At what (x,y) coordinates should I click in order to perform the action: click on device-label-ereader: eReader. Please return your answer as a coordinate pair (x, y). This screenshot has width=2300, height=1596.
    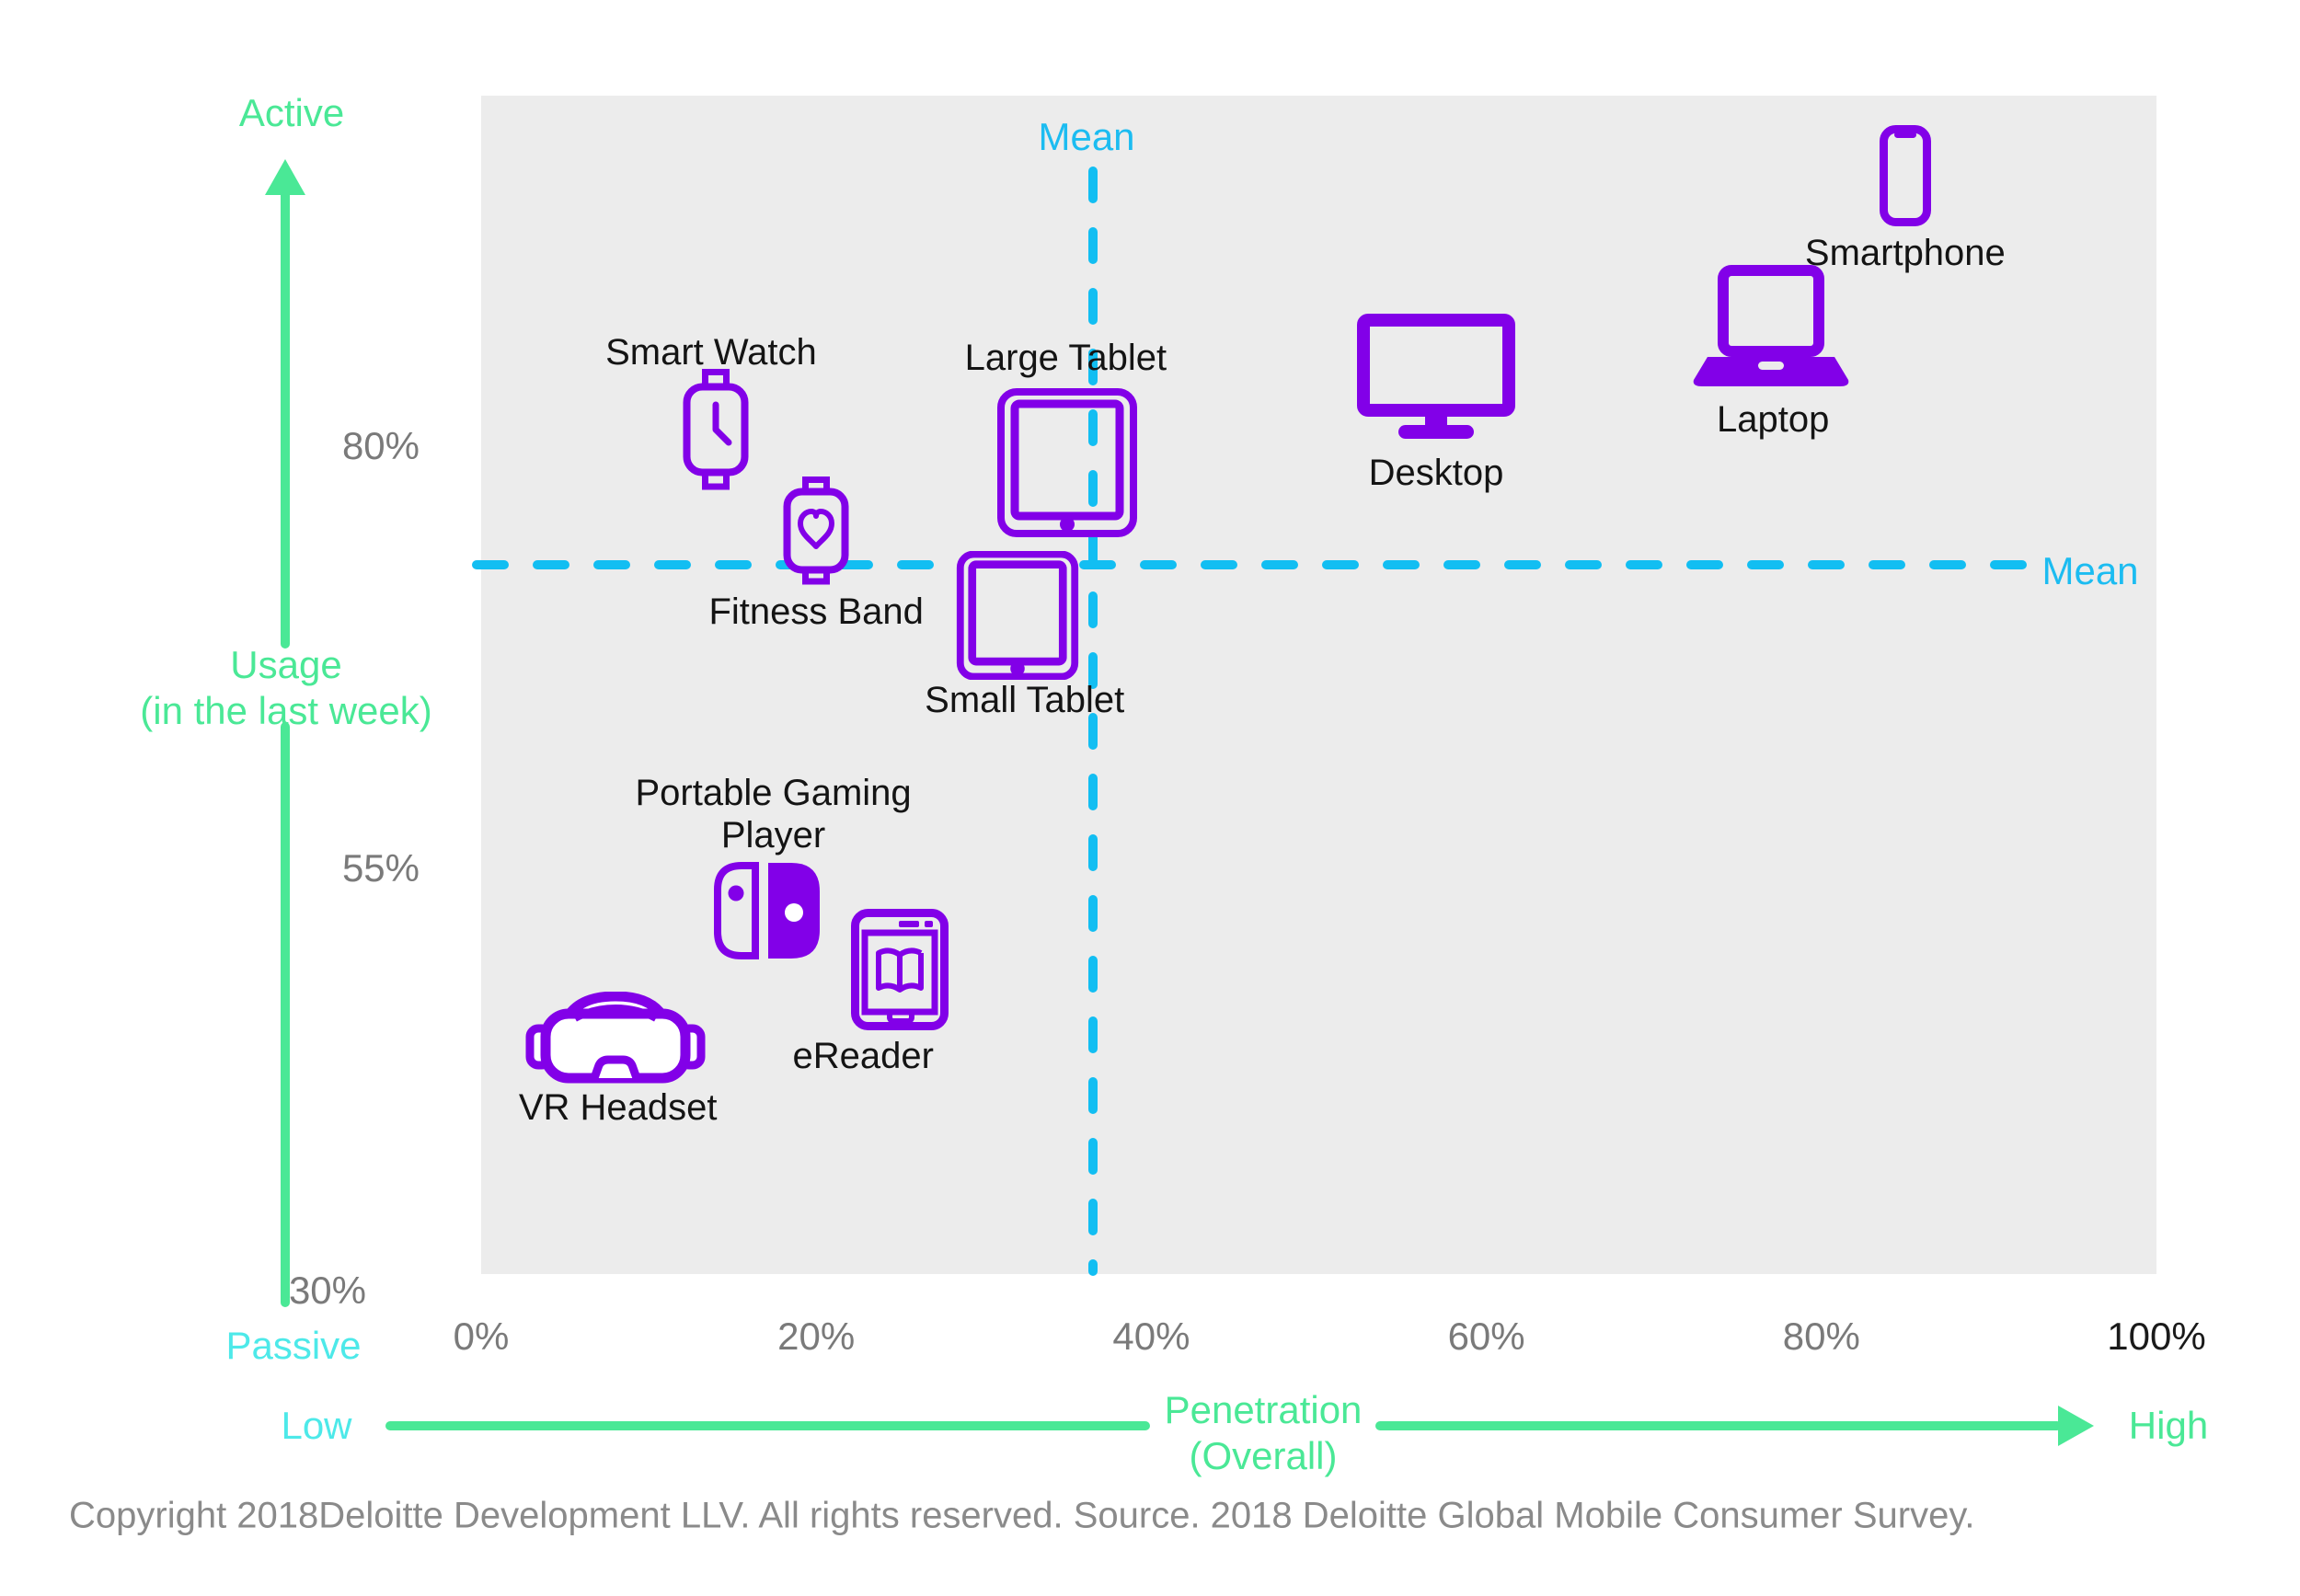
    Looking at the image, I should click on (863, 1056).